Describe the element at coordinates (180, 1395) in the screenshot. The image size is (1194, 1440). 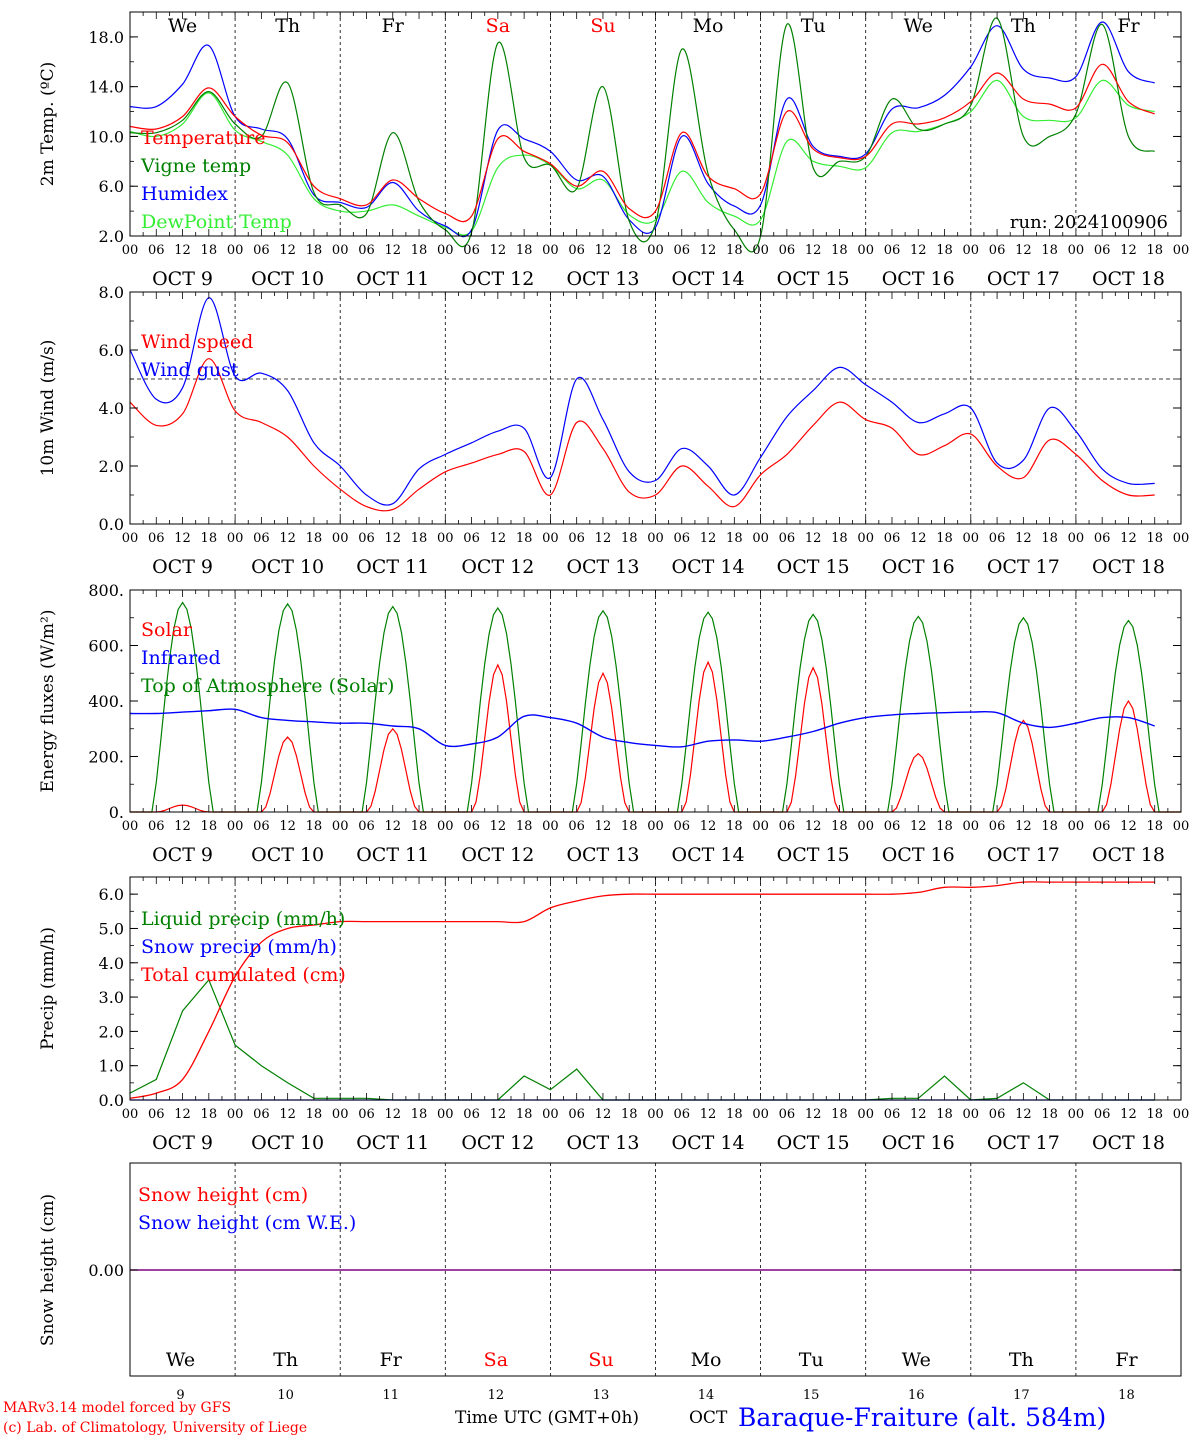
I see `snow-day-number-label: 9` at that location.